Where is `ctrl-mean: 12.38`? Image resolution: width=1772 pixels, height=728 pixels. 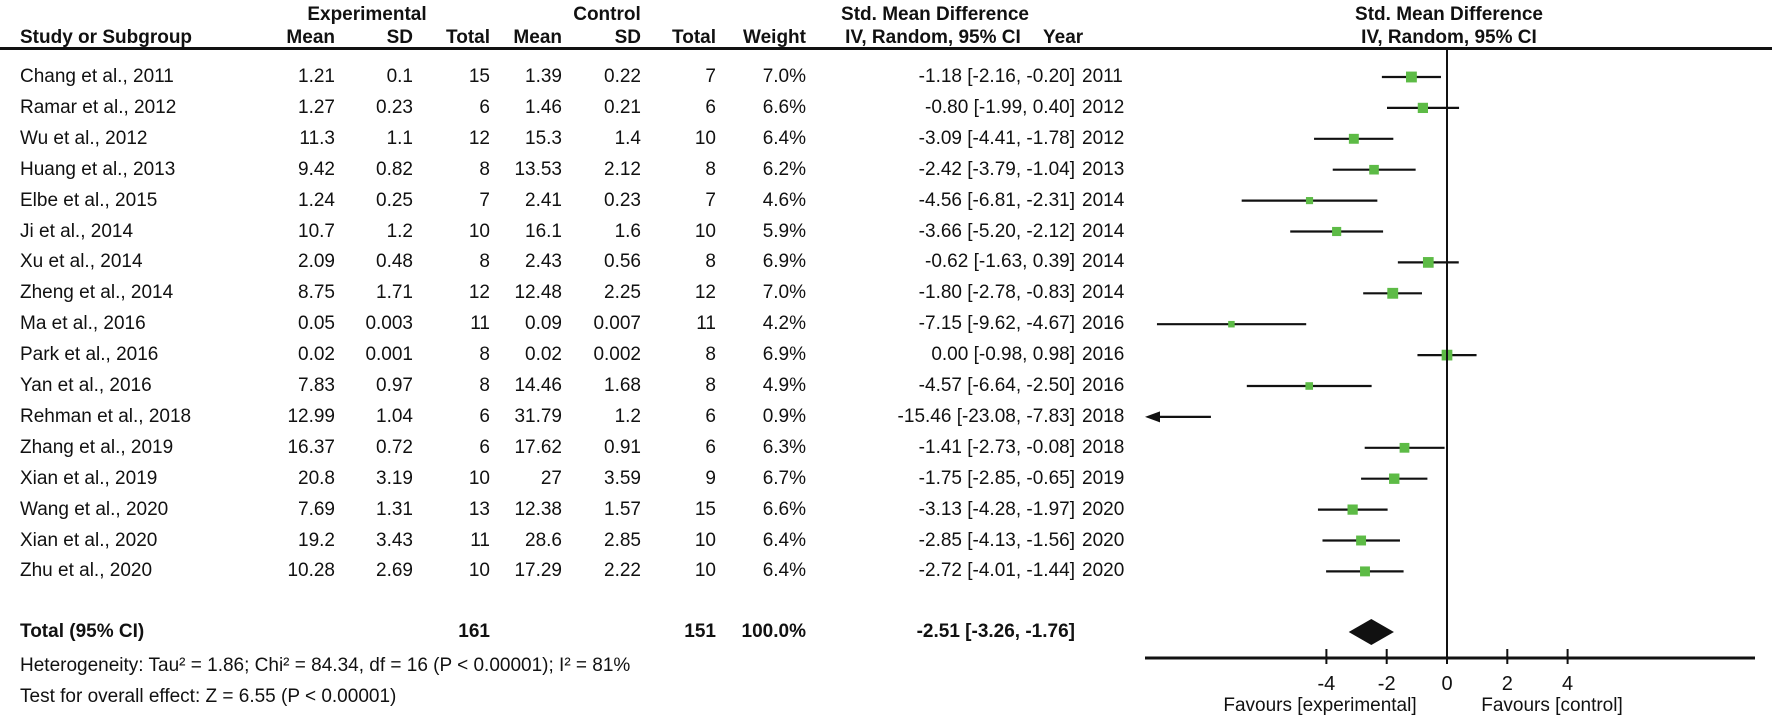 ctrl-mean: 12.38 is located at coordinates (538, 509).